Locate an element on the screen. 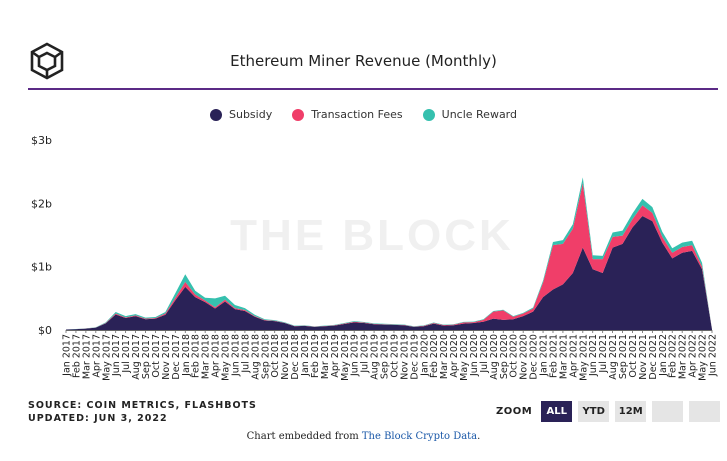 The width and height of the screenshot is (727, 461). x-tick-label: Nov 2017 is located at coordinates (166, 357).